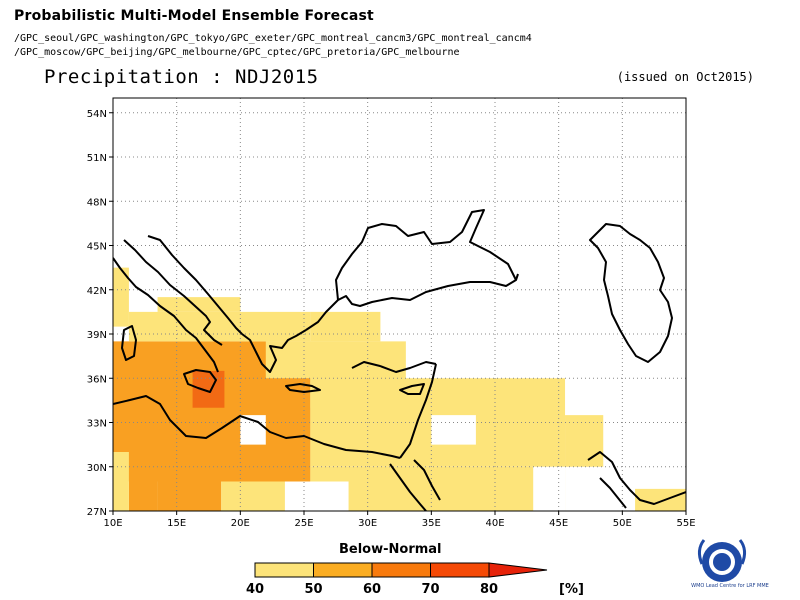  Describe the element at coordinates (97, 424) in the screenshot. I see `tick-label-lat: 33N` at that location.